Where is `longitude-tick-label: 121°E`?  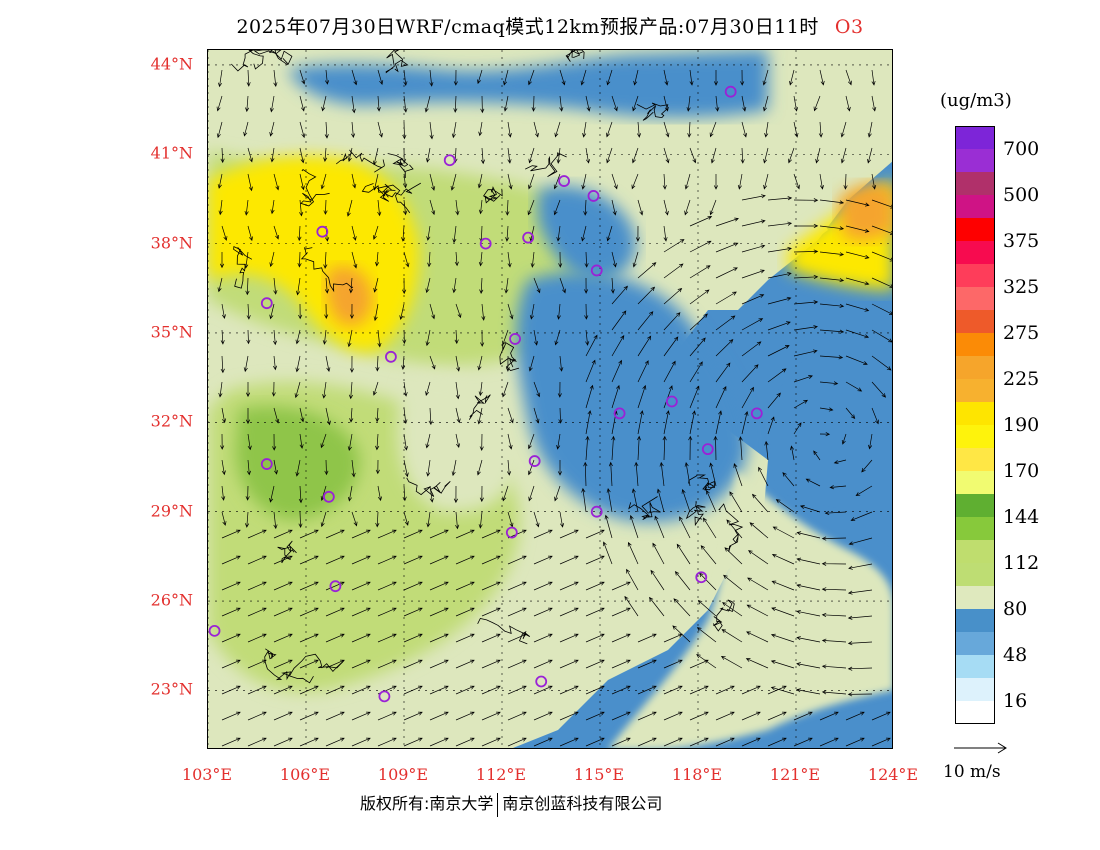 longitude-tick-label: 121°E is located at coordinates (795, 774).